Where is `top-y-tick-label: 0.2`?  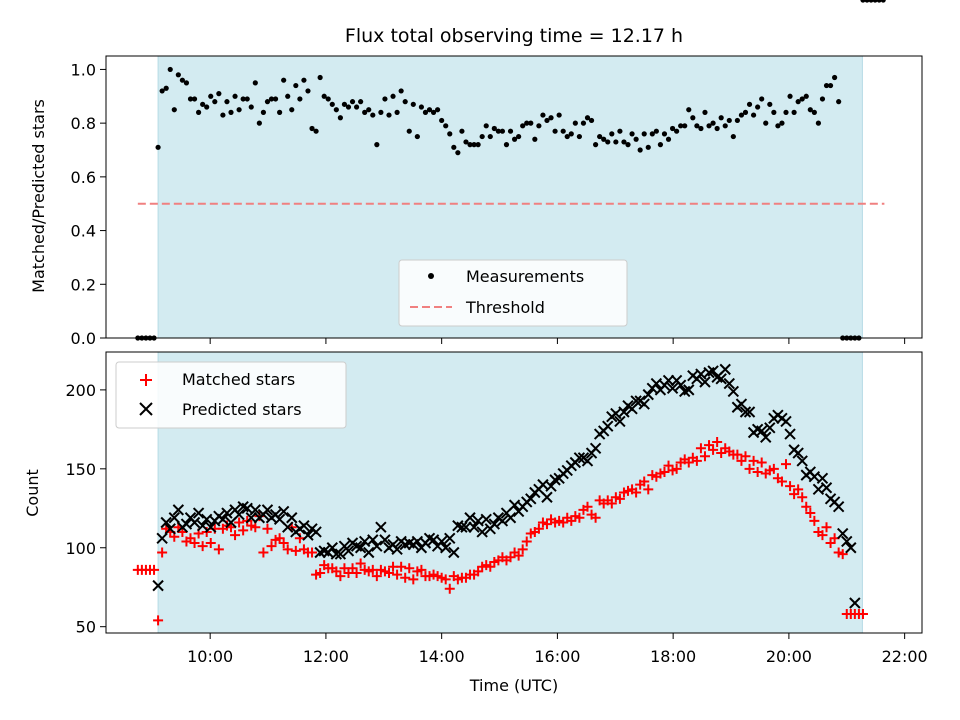
top-y-tick-label: 0.2 is located at coordinates (83, 284).